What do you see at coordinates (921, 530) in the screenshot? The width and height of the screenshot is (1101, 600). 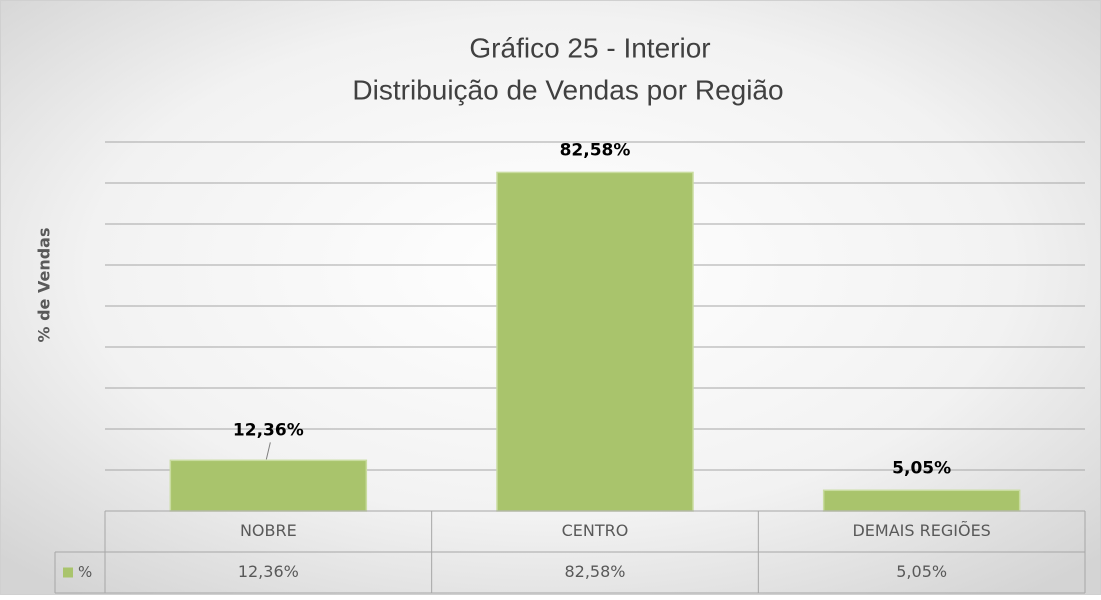 I see `x-tick-label: DEMAIS REGIÕES` at bounding box center [921, 530].